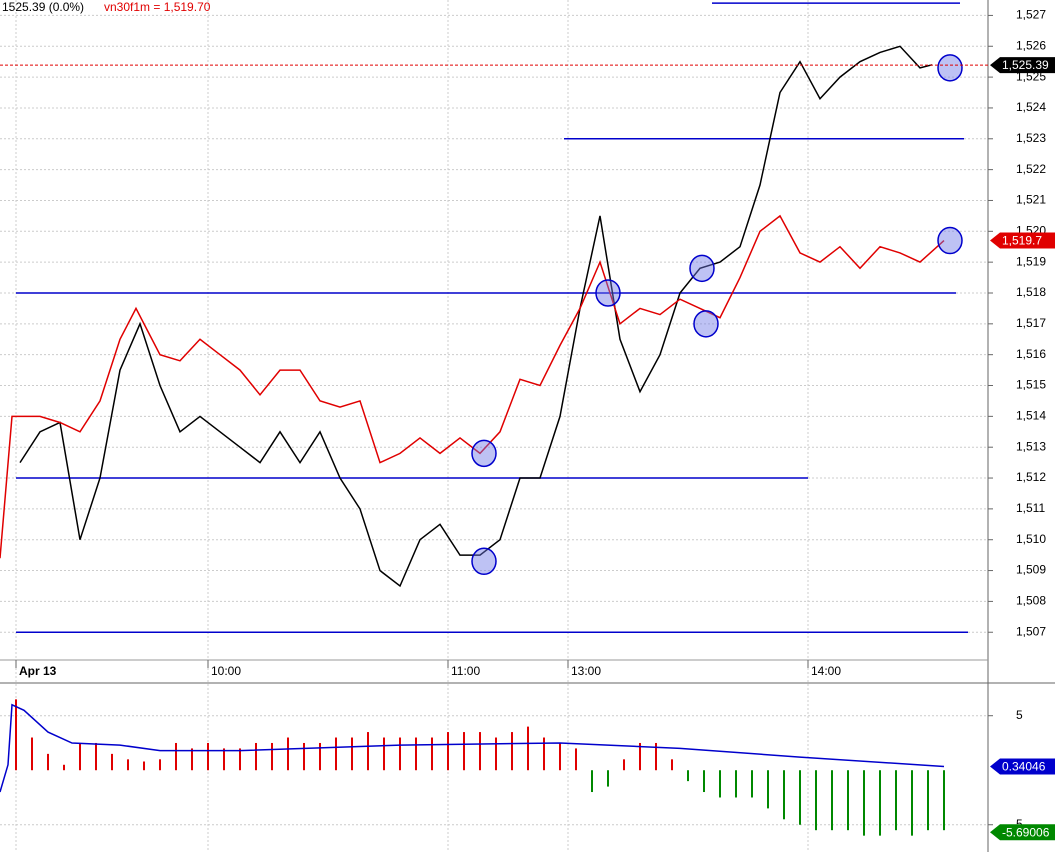 Image resolution: width=1055 pixels, height=852 pixels. Describe the element at coordinates (1031, 385) in the screenshot. I see `y-tick-label: 1,515` at that location.